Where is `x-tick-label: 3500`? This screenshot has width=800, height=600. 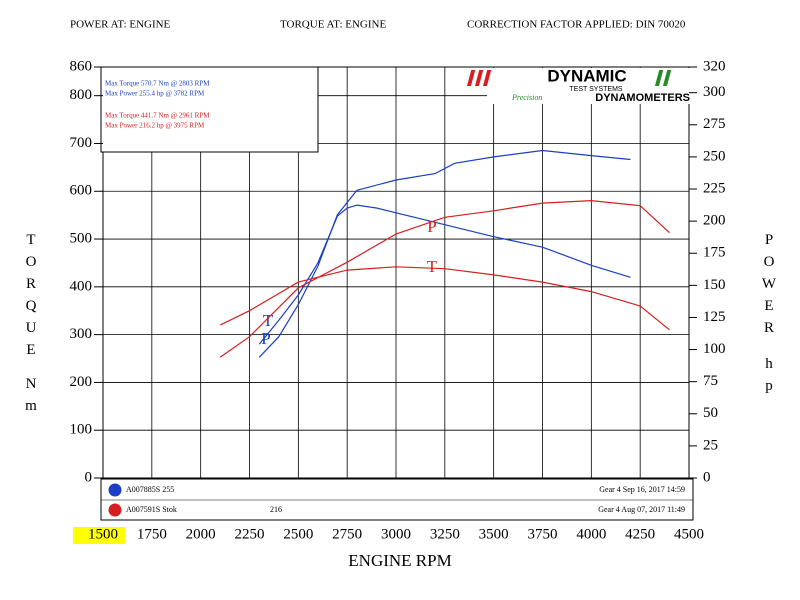 x-tick-label: 3500 is located at coordinates (494, 534).